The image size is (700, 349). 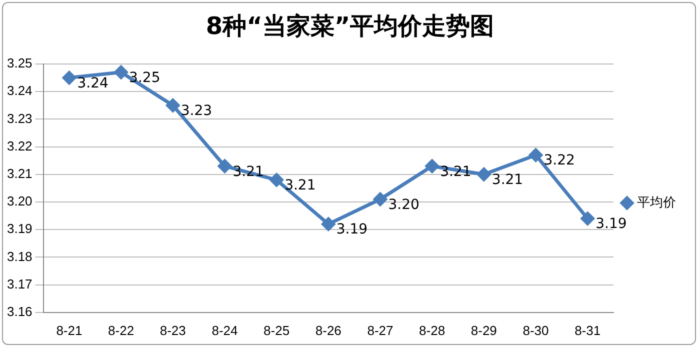 What do you see at coordinates (277, 330) in the screenshot?
I see `x-tick-label: 8-25` at bounding box center [277, 330].